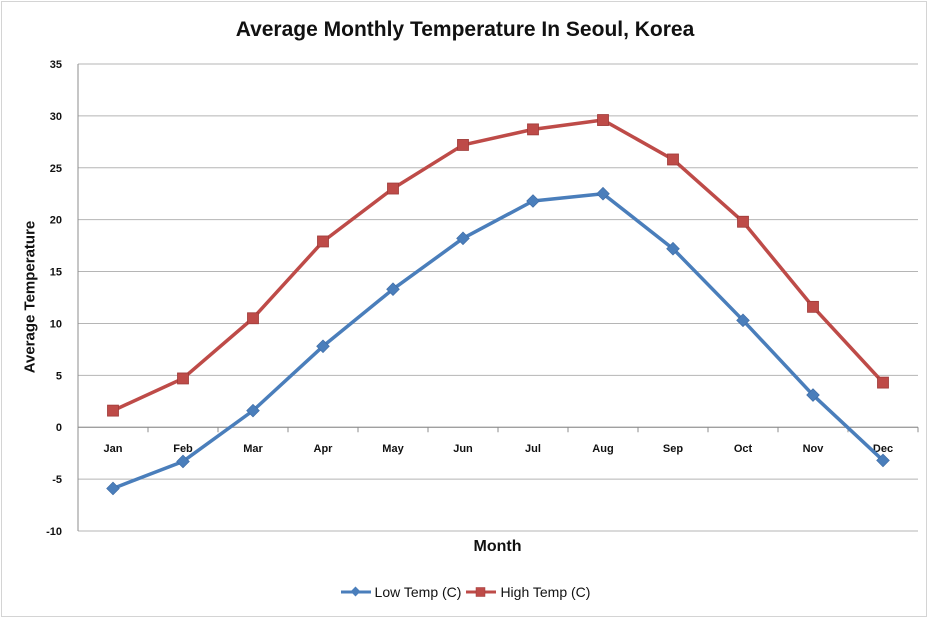 The height and width of the screenshot is (620, 930). I want to click on y-tick-label: 5, so click(59, 376).